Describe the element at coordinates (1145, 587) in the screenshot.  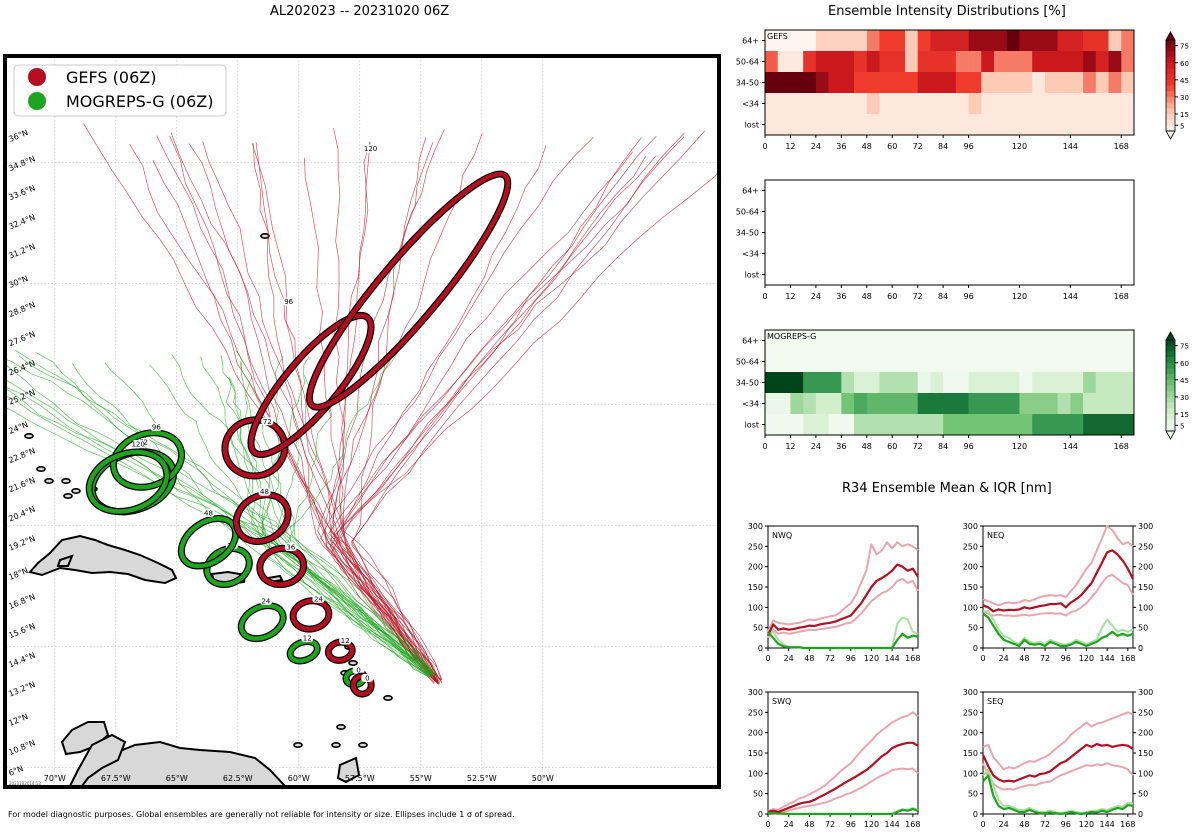
I see `y-tick-label-right: 150` at that location.